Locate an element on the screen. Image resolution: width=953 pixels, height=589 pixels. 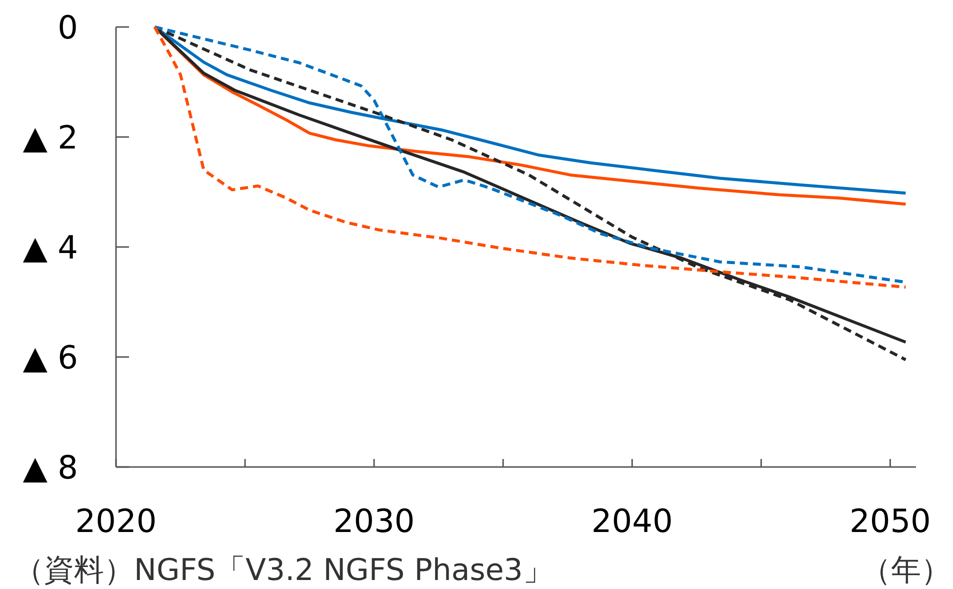
x-tick-label: 2050 is located at coordinates (890, 521).